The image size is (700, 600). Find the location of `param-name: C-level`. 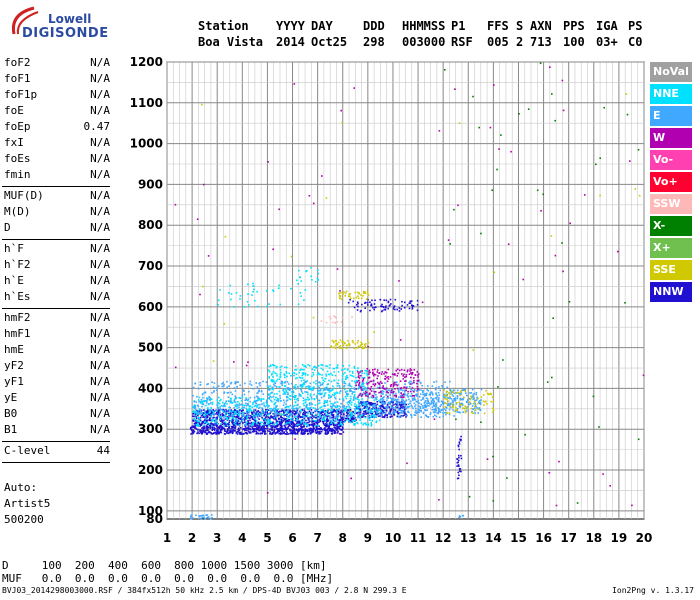

param-name: C-level is located at coordinates (27, 450).